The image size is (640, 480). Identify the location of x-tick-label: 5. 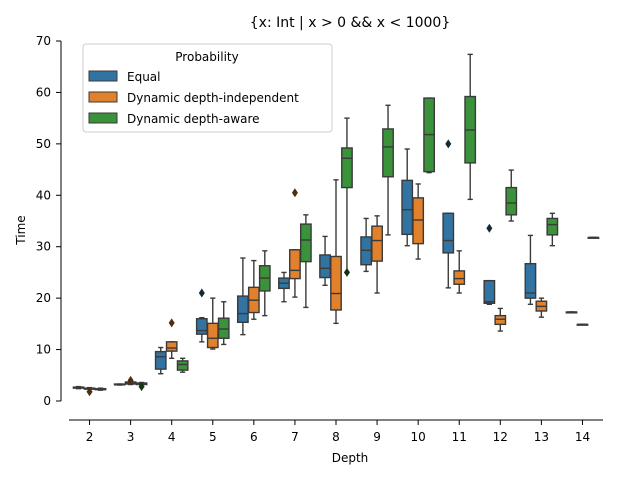
(213, 437).